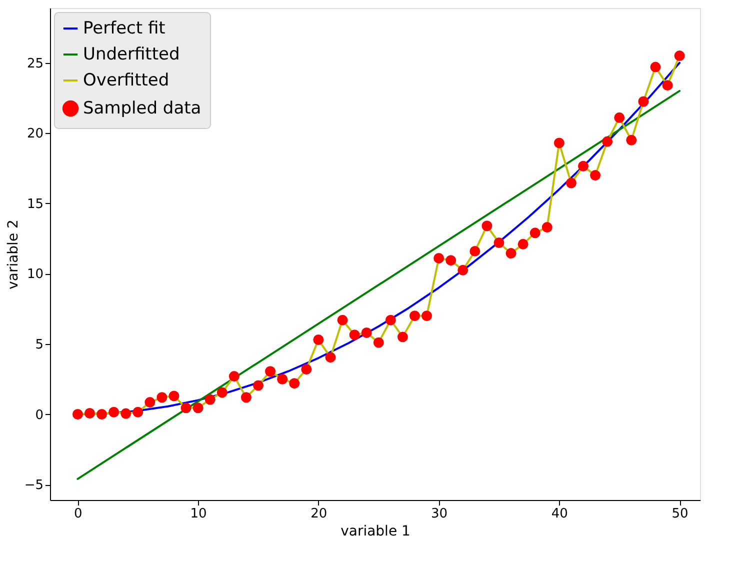 This screenshot has width=737, height=561. I want to click on legend-label: Perfect fit, so click(124, 28).